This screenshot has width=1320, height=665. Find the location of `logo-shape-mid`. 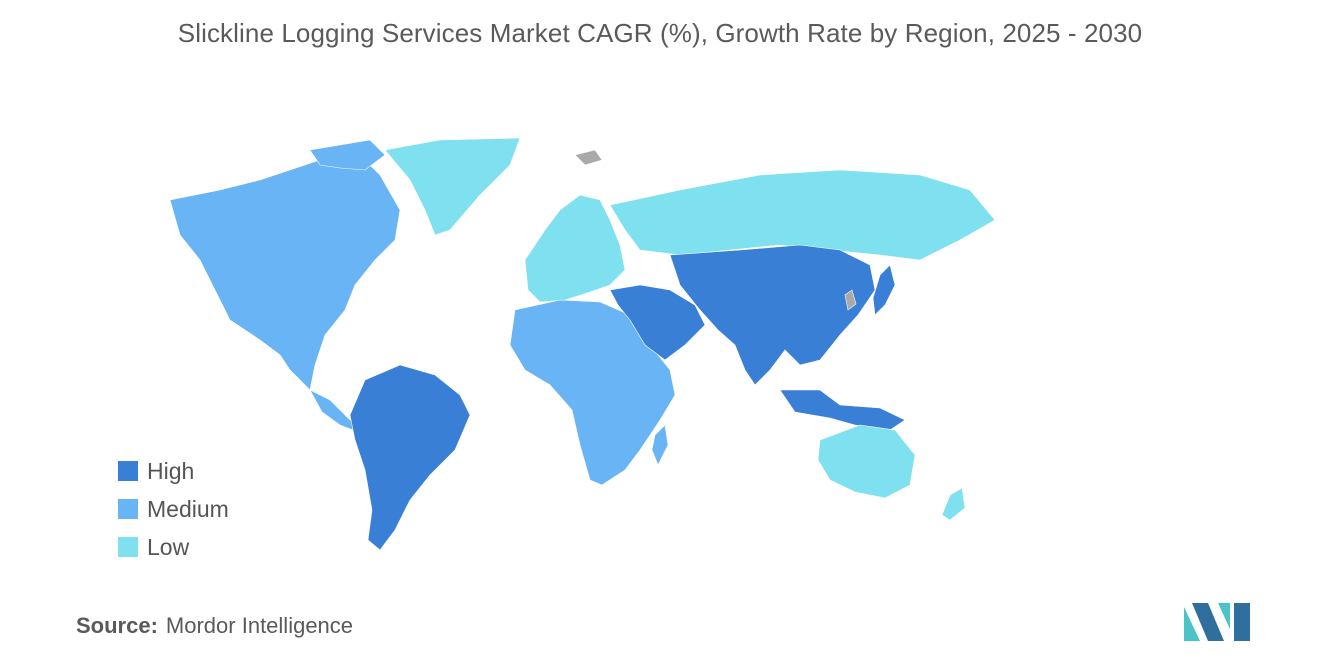

logo-shape-mid is located at coordinates (1208, 622).